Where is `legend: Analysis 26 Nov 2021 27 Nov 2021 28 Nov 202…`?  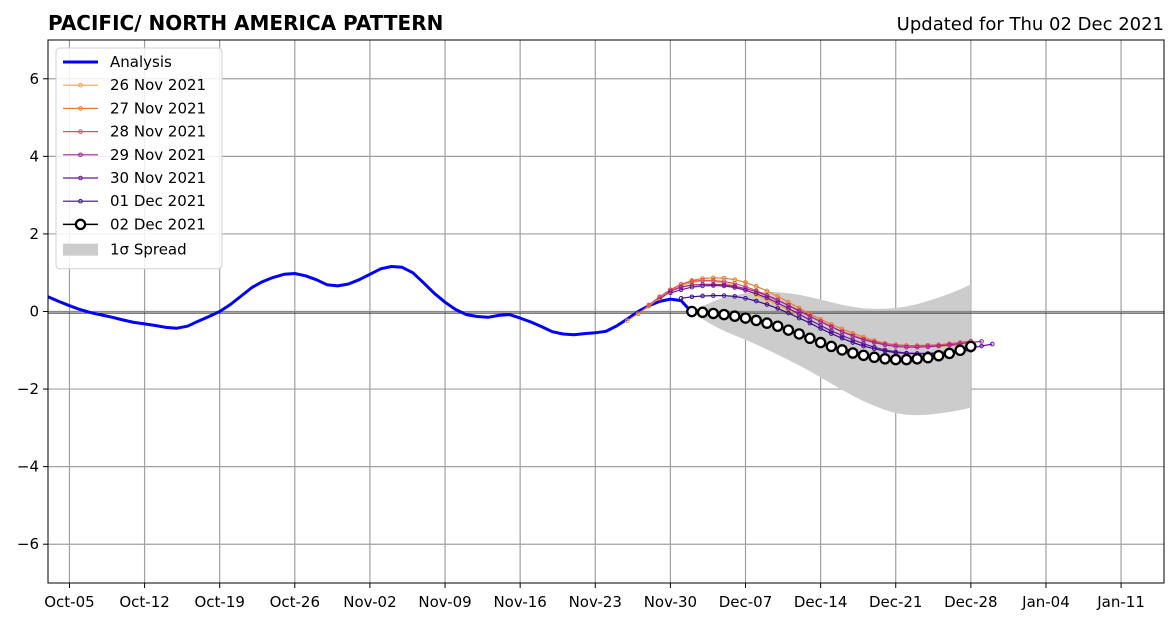
legend: Analysis 26 Nov 2021 27 Nov 2021 28 Nov 202… is located at coordinates (139, 158).